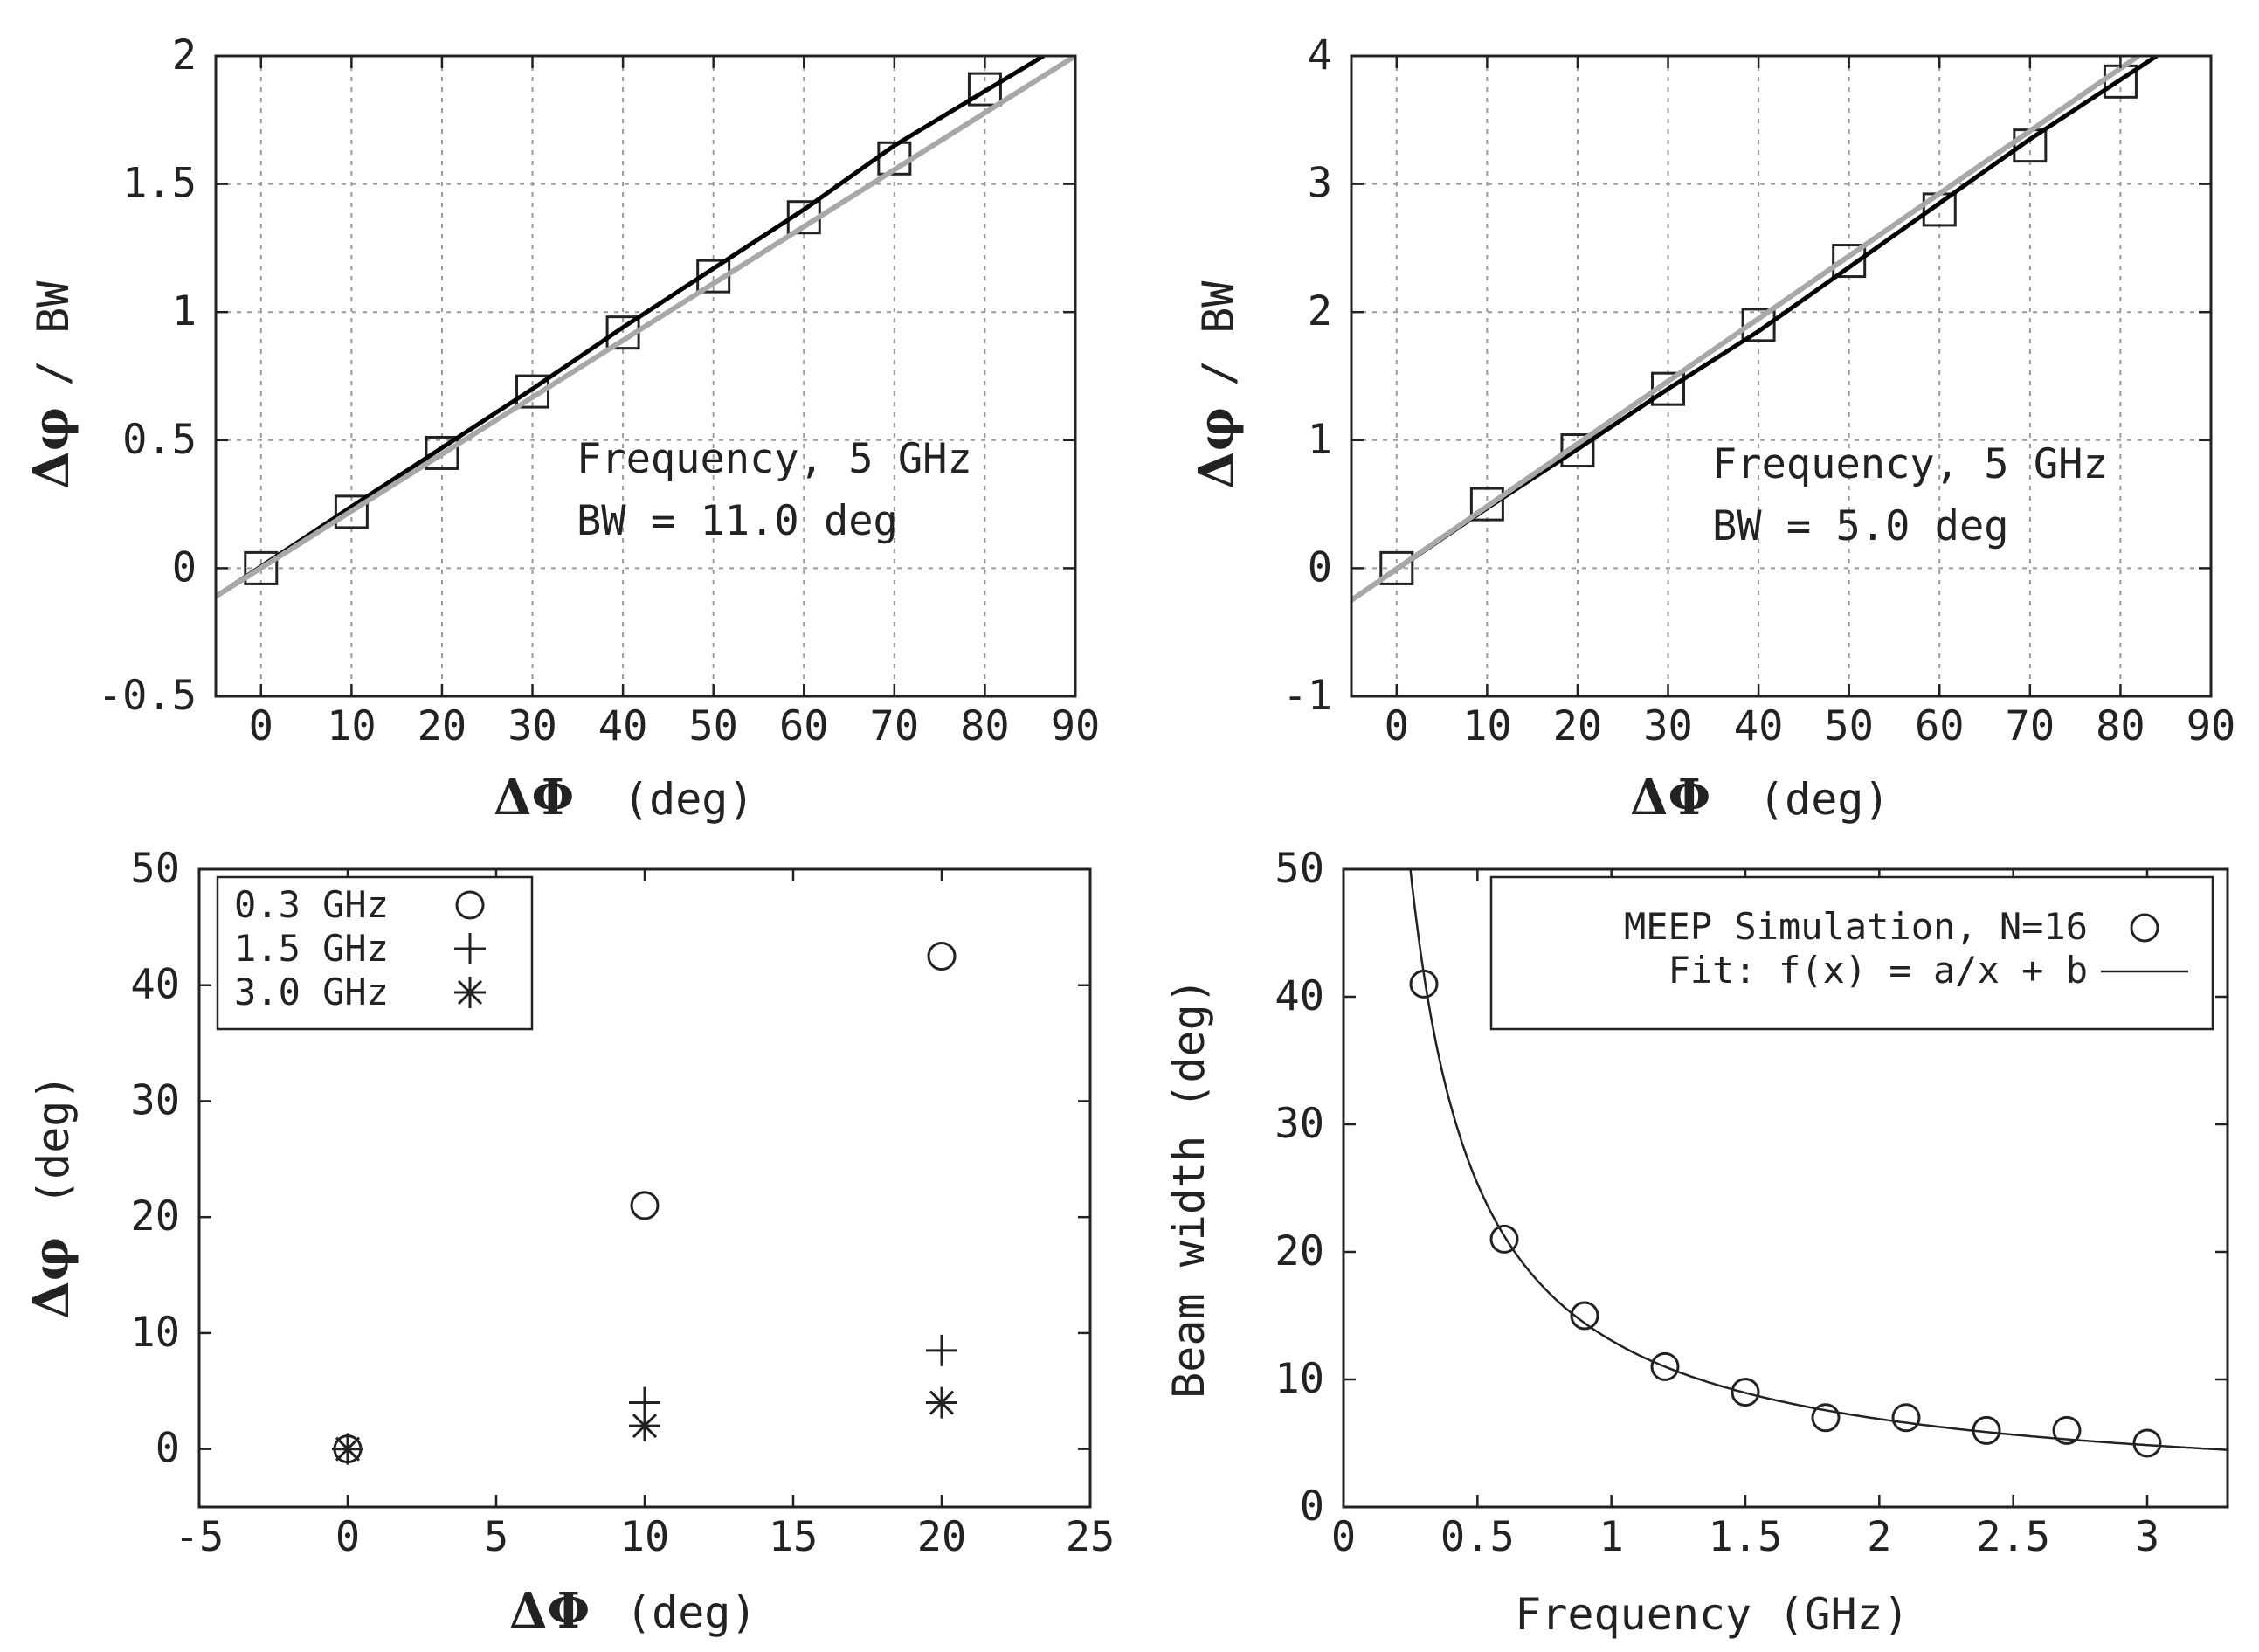 The width and height of the screenshot is (2259, 1652). What do you see at coordinates (1189, 1188) in the screenshot?
I see `y-axis-label: Beam width (deg)` at bounding box center [1189, 1188].